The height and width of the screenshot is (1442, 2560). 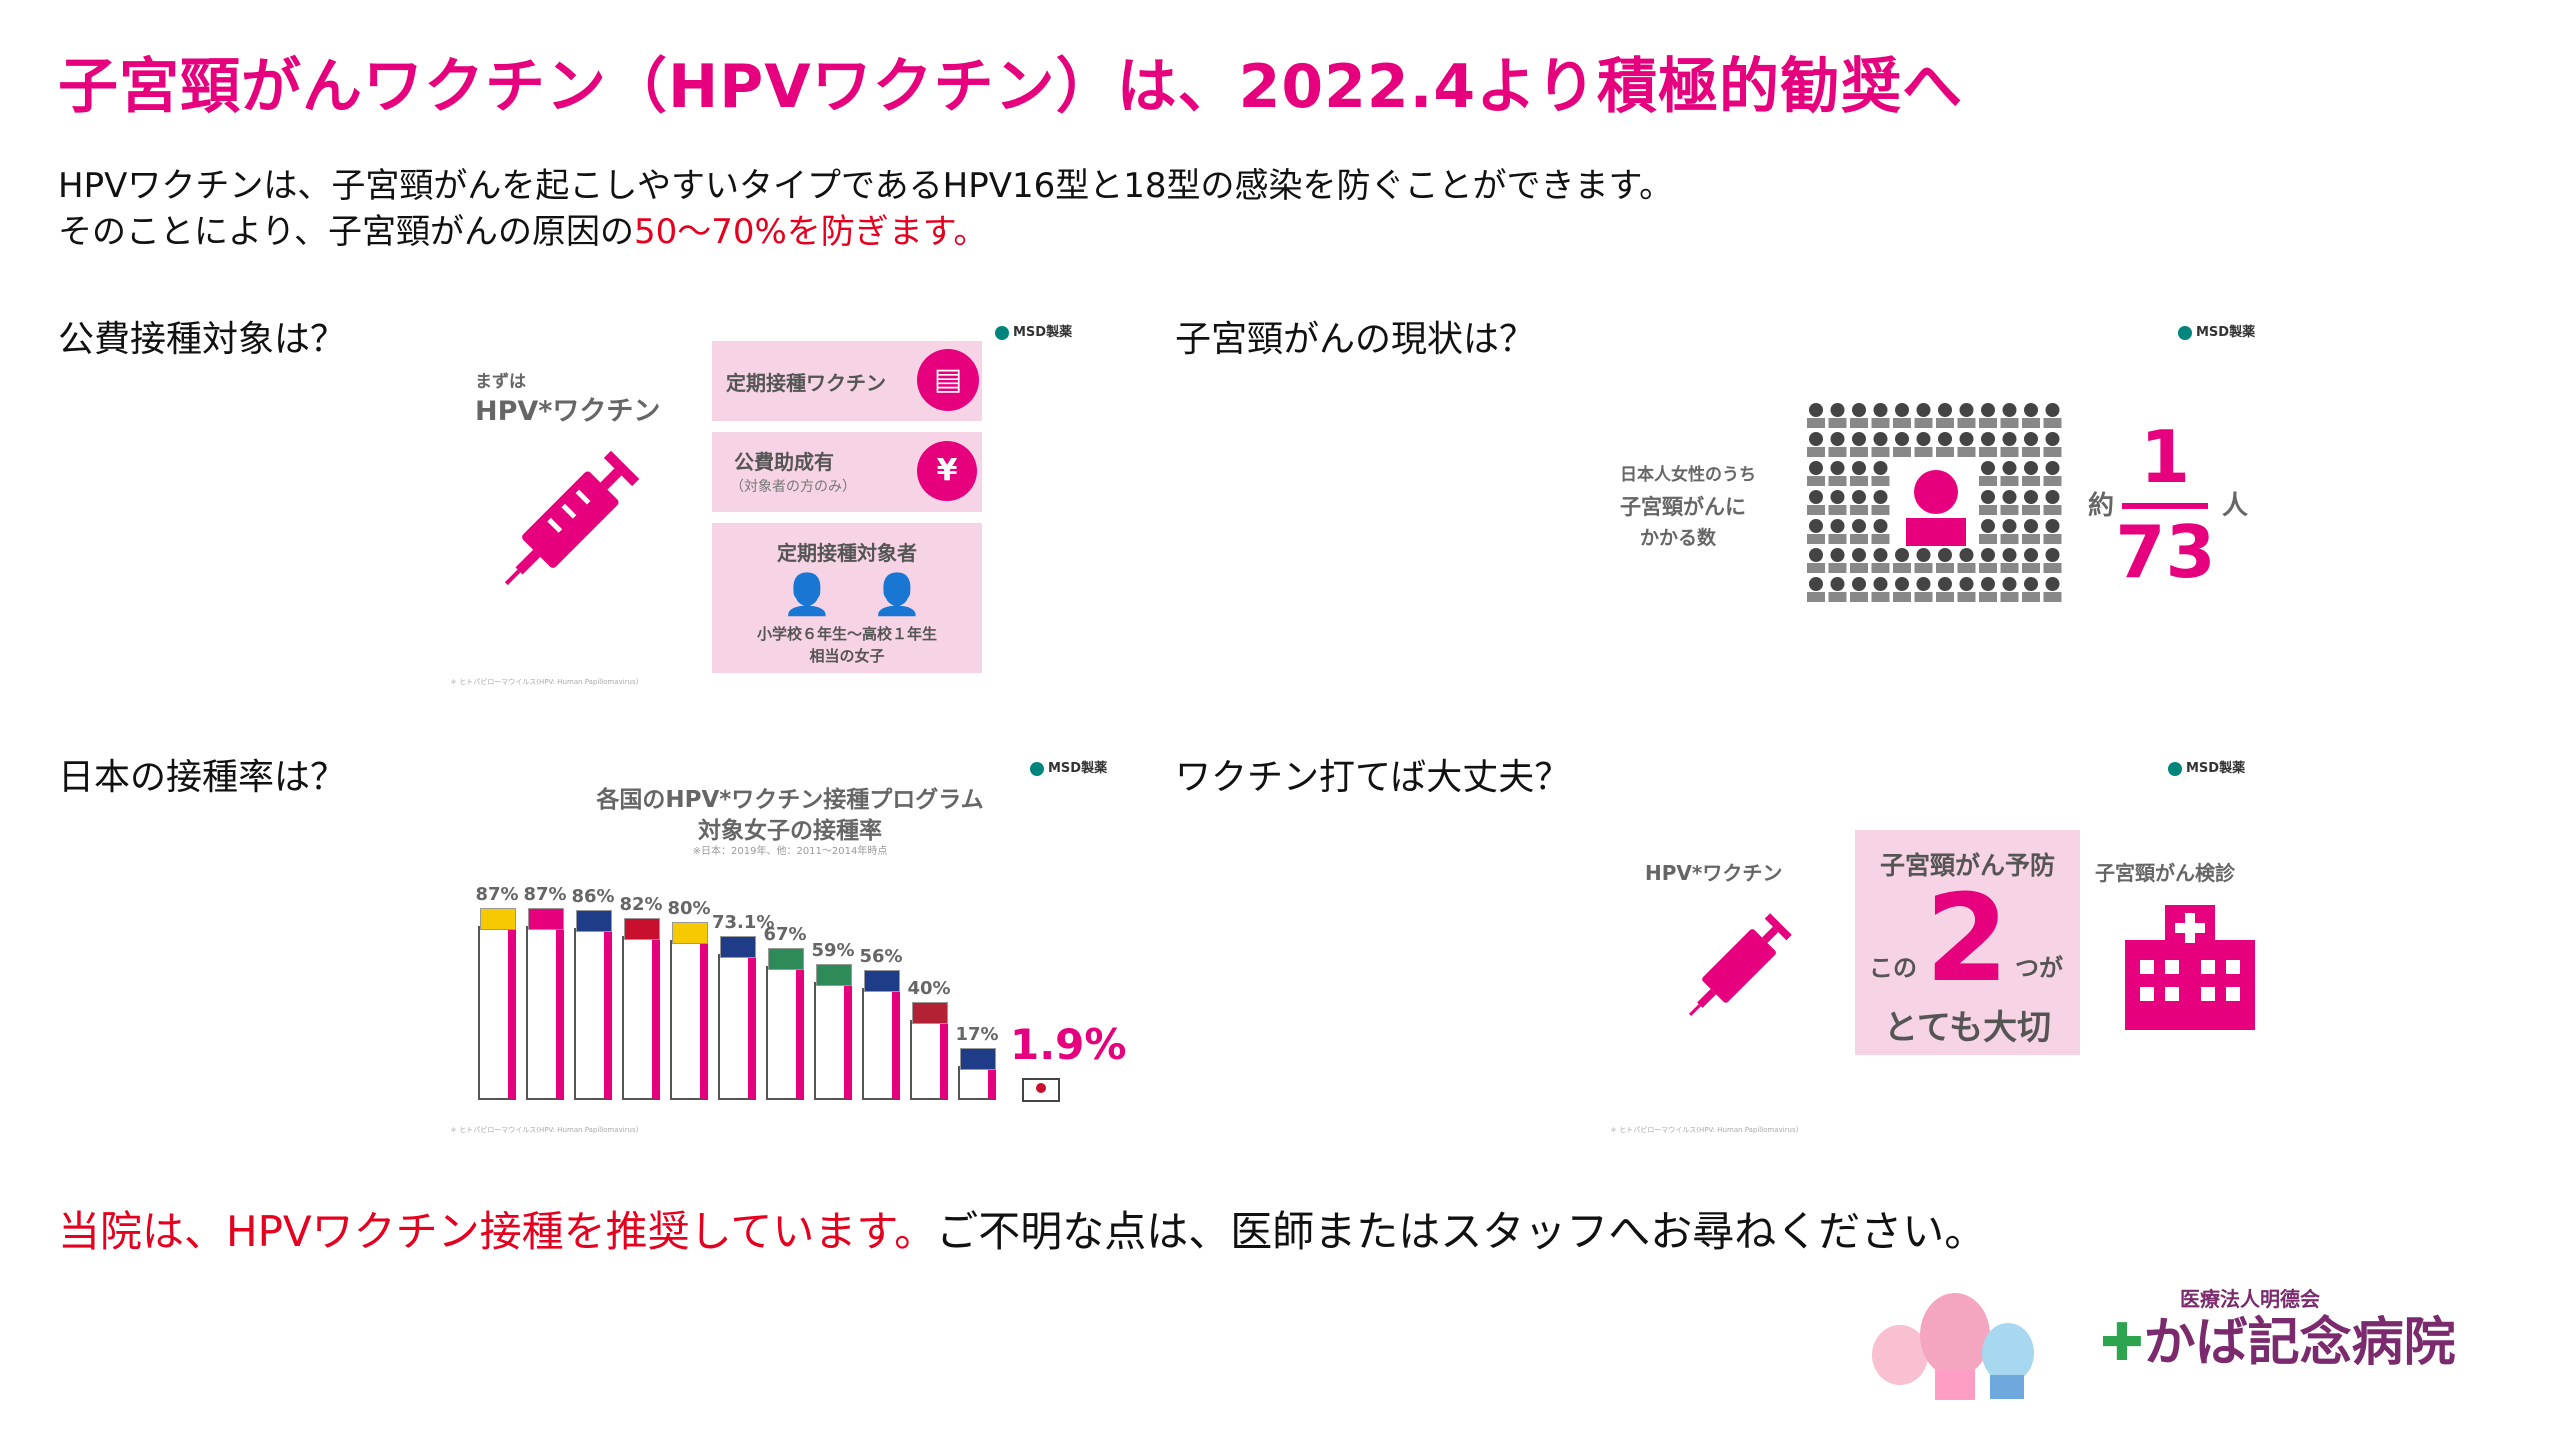 I want to click on chart-value-label: 73.1%, so click(x=743, y=922).